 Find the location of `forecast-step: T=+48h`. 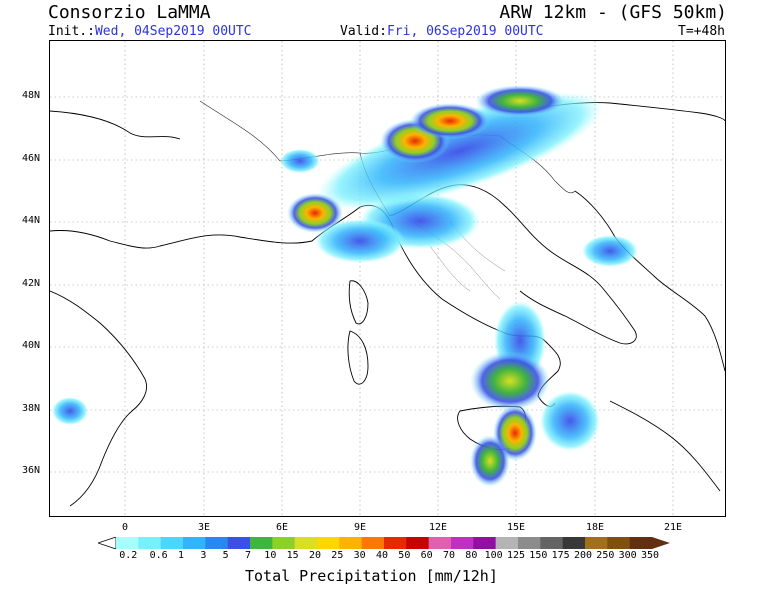

forecast-step: T=+48h is located at coordinates (701, 31).